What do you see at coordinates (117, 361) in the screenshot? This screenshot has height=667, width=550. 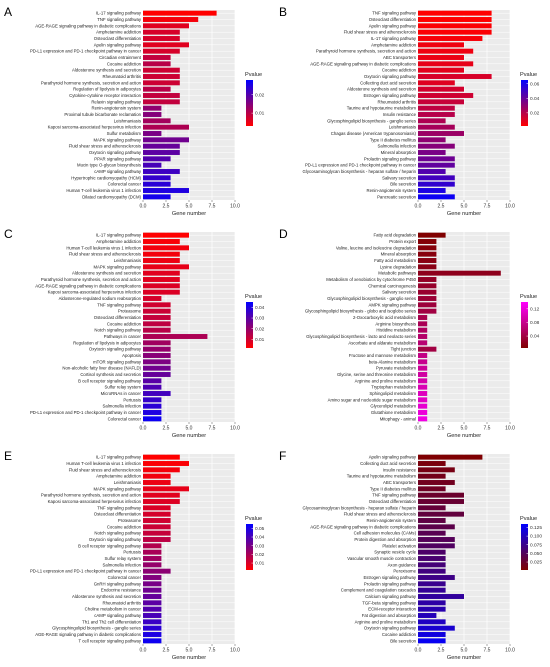 I see `category-label: mTOR signaling pathway` at bounding box center [117, 361].